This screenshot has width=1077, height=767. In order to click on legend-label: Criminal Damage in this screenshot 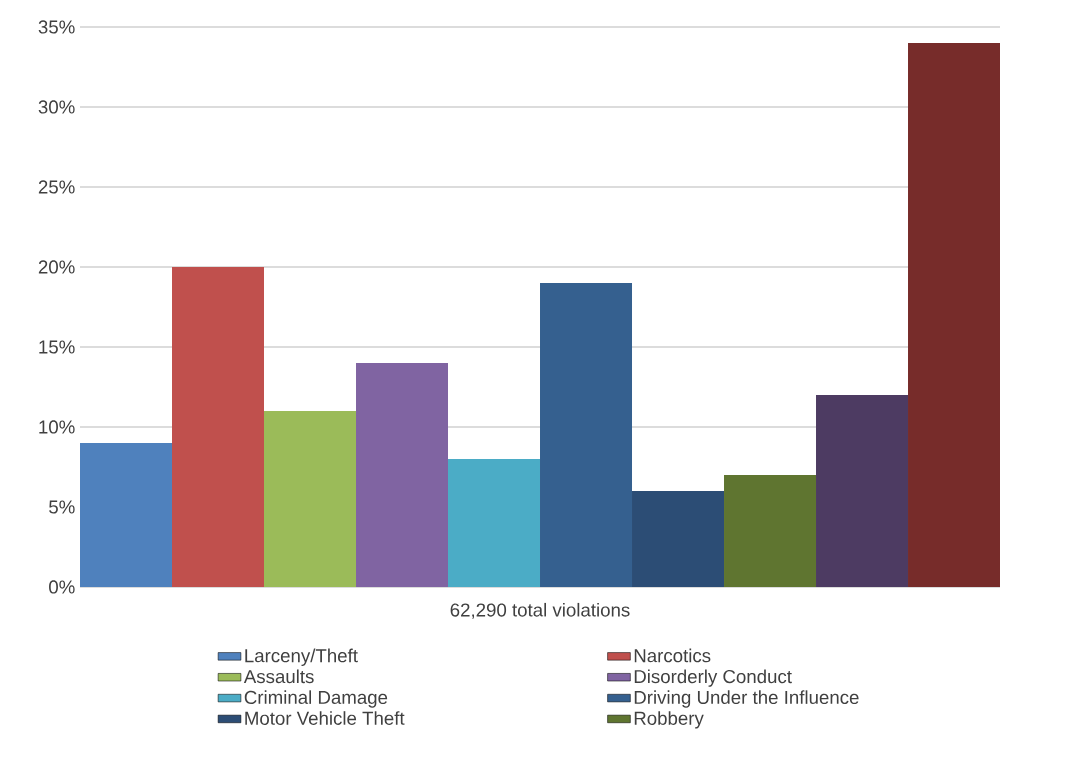, I will do `click(316, 699)`.